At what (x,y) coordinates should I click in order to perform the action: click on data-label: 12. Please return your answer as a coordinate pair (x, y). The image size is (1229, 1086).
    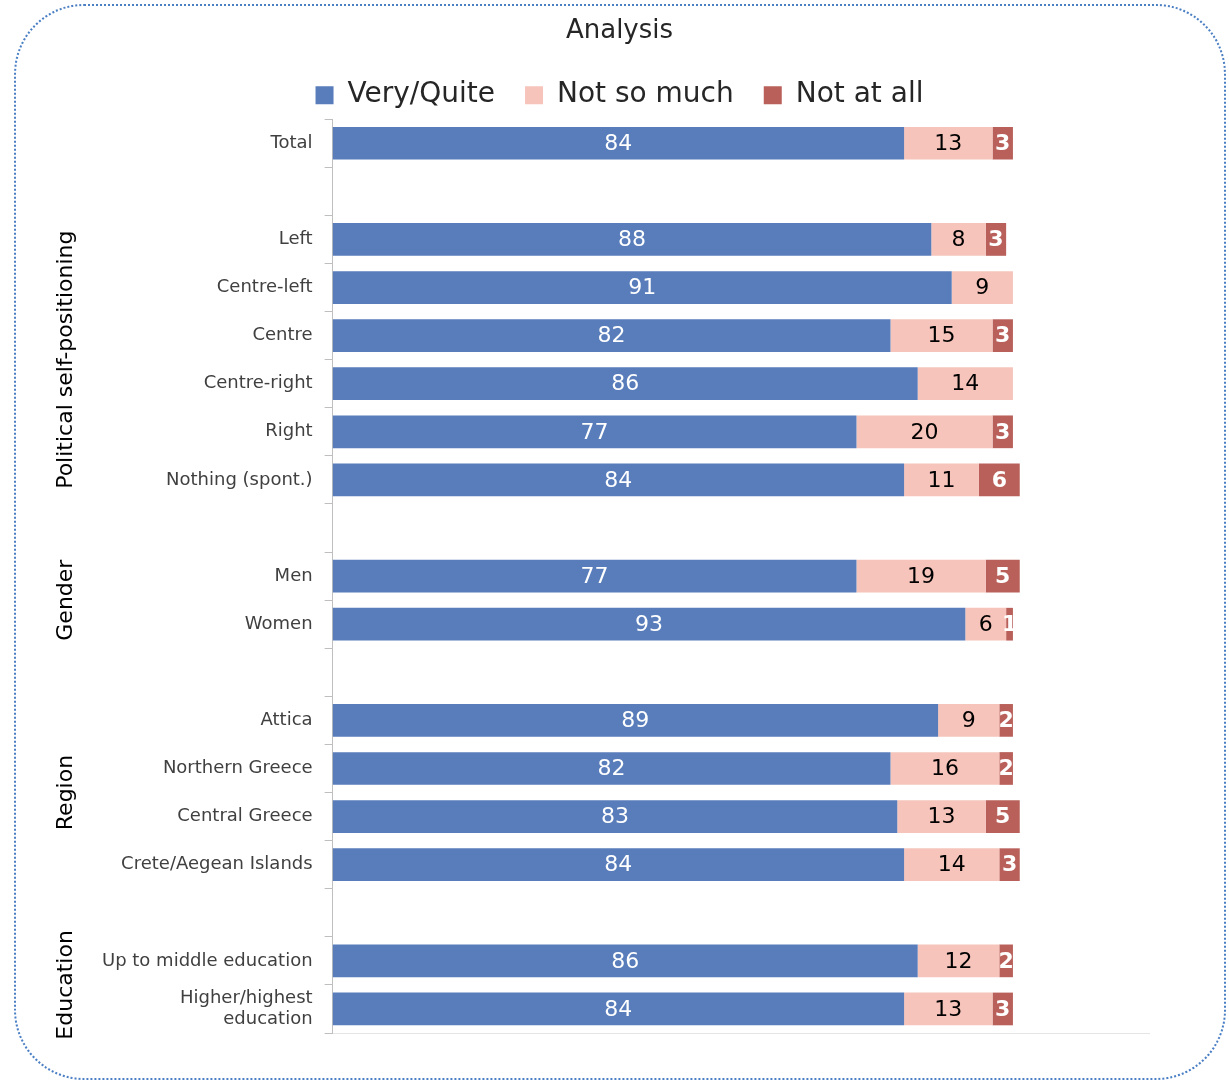
    Looking at the image, I should click on (958, 960).